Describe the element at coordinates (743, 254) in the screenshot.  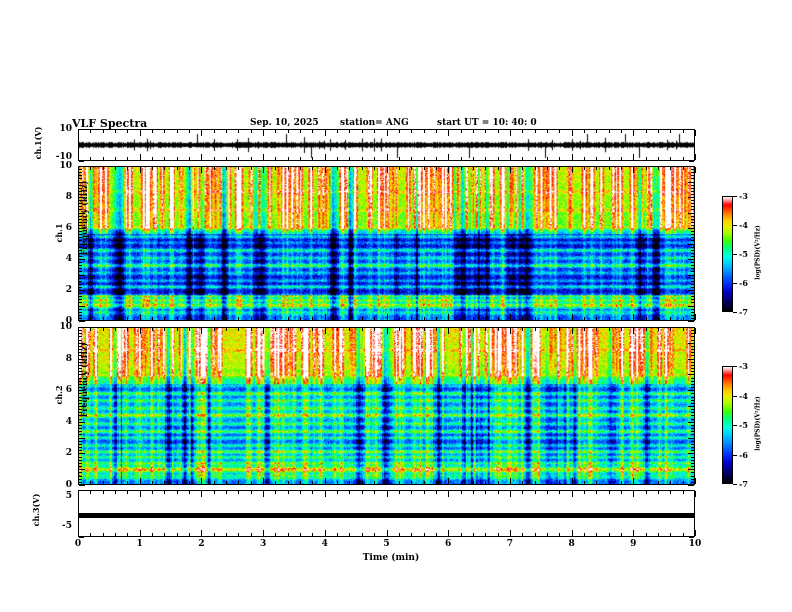
I see `colorbar-tick-label-neg5: -5` at that location.